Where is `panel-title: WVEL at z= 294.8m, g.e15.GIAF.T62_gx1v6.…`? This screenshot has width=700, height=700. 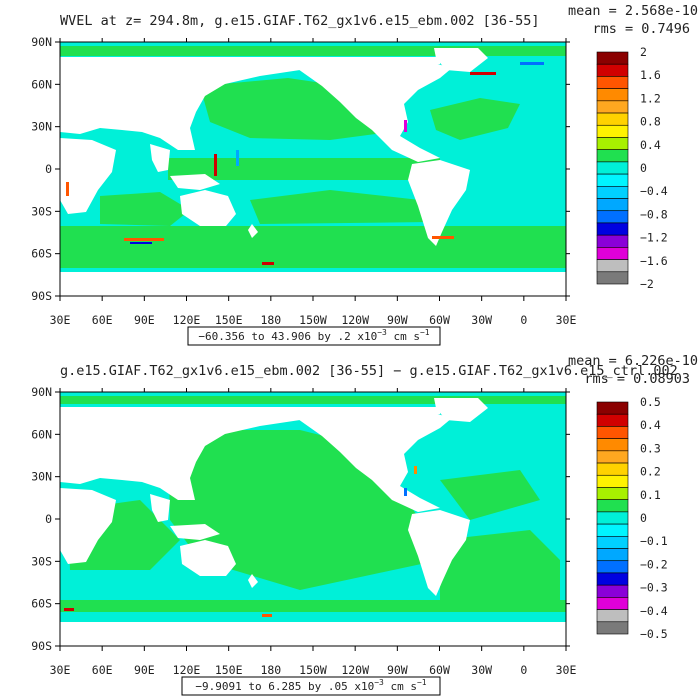 panel-title: WVEL at z= 294.8m, g.e15.GIAF.T62_gx1v6.… is located at coordinates (300, 21).